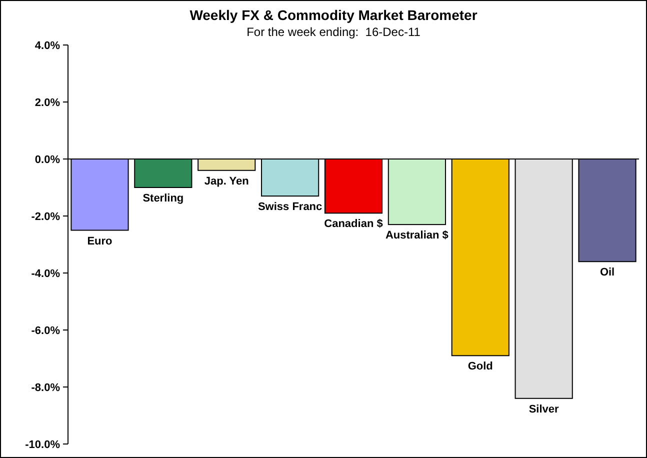 Image resolution: width=647 pixels, height=458 pixels. I want to click on x-tick-label: Euro, so click(100, 241).